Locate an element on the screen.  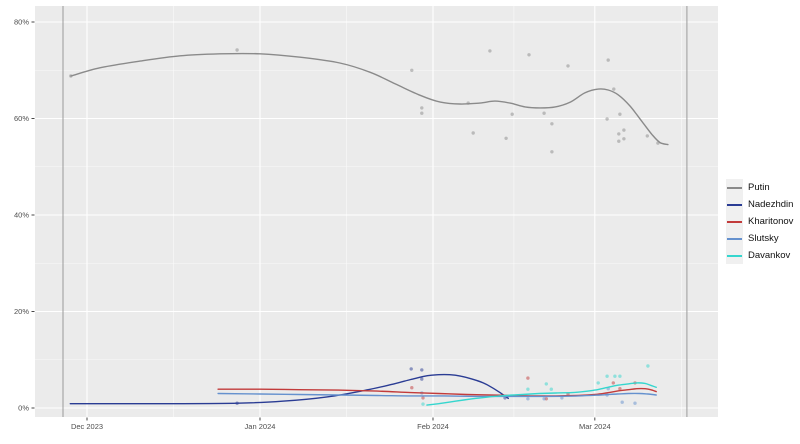
legend-entry-nadezhdin: Nadezhdin is located at coordinates (759, 204).